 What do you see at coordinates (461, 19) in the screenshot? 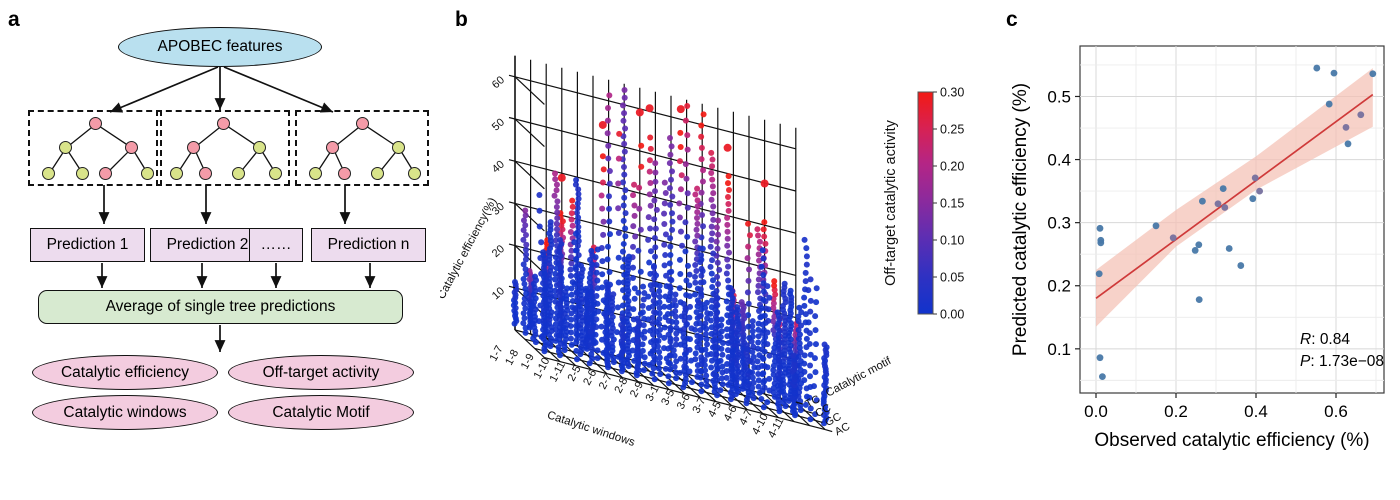
I see `panel-label-b: b` at bounding box center [461, 19].